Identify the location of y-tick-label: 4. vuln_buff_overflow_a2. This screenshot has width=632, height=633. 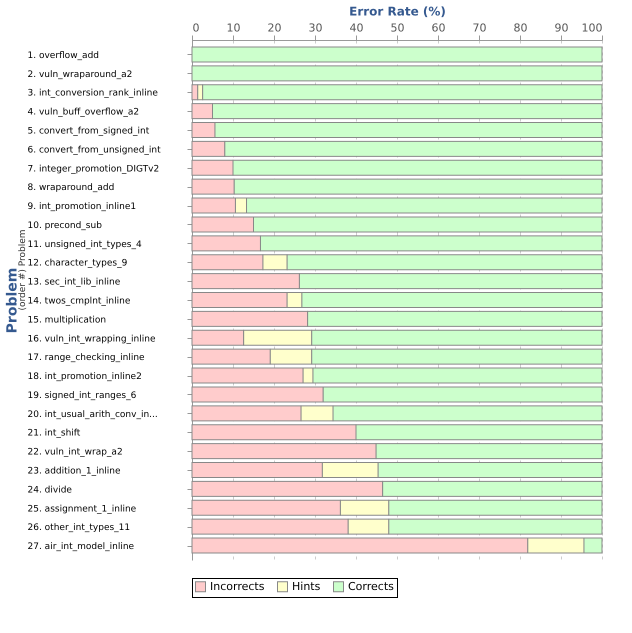
(84, 113).